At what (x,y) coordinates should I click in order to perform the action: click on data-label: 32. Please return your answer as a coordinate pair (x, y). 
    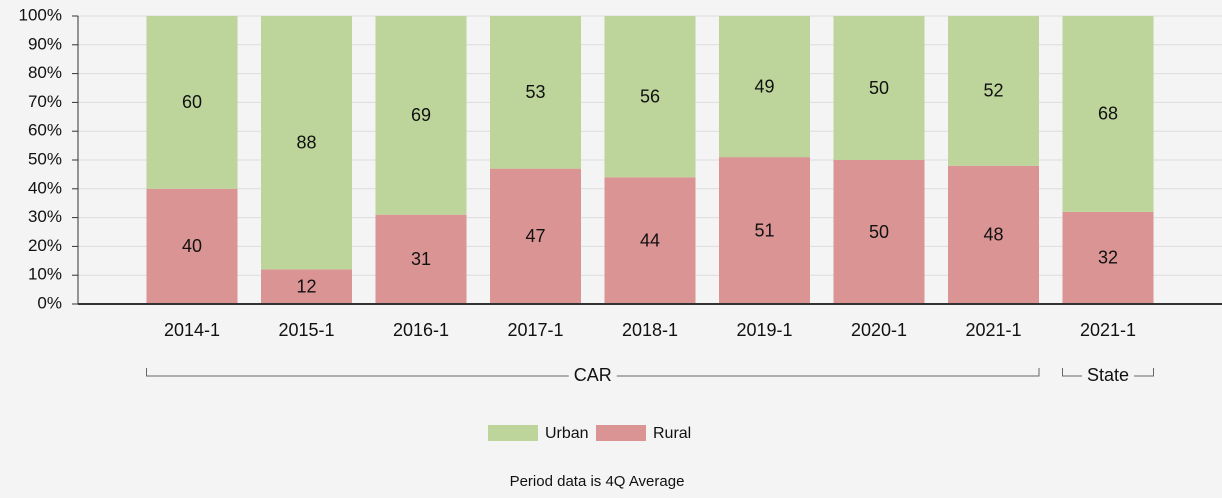
    Looking at the image, I should click on (1108, 258).